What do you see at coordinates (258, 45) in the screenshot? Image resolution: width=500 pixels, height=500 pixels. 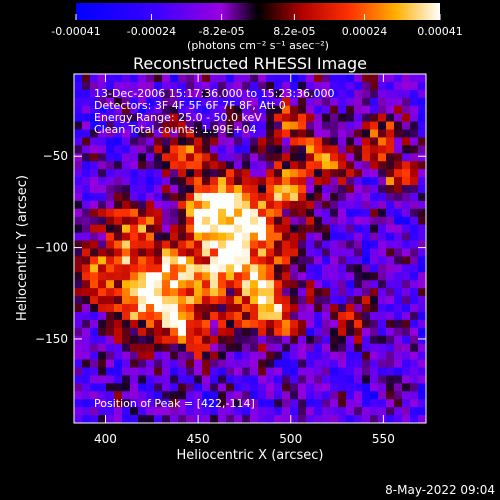 I see `colorbar-units: (photons cm⁻² s⁻¹ asec⁻²)` at bounding box center [258, 45].